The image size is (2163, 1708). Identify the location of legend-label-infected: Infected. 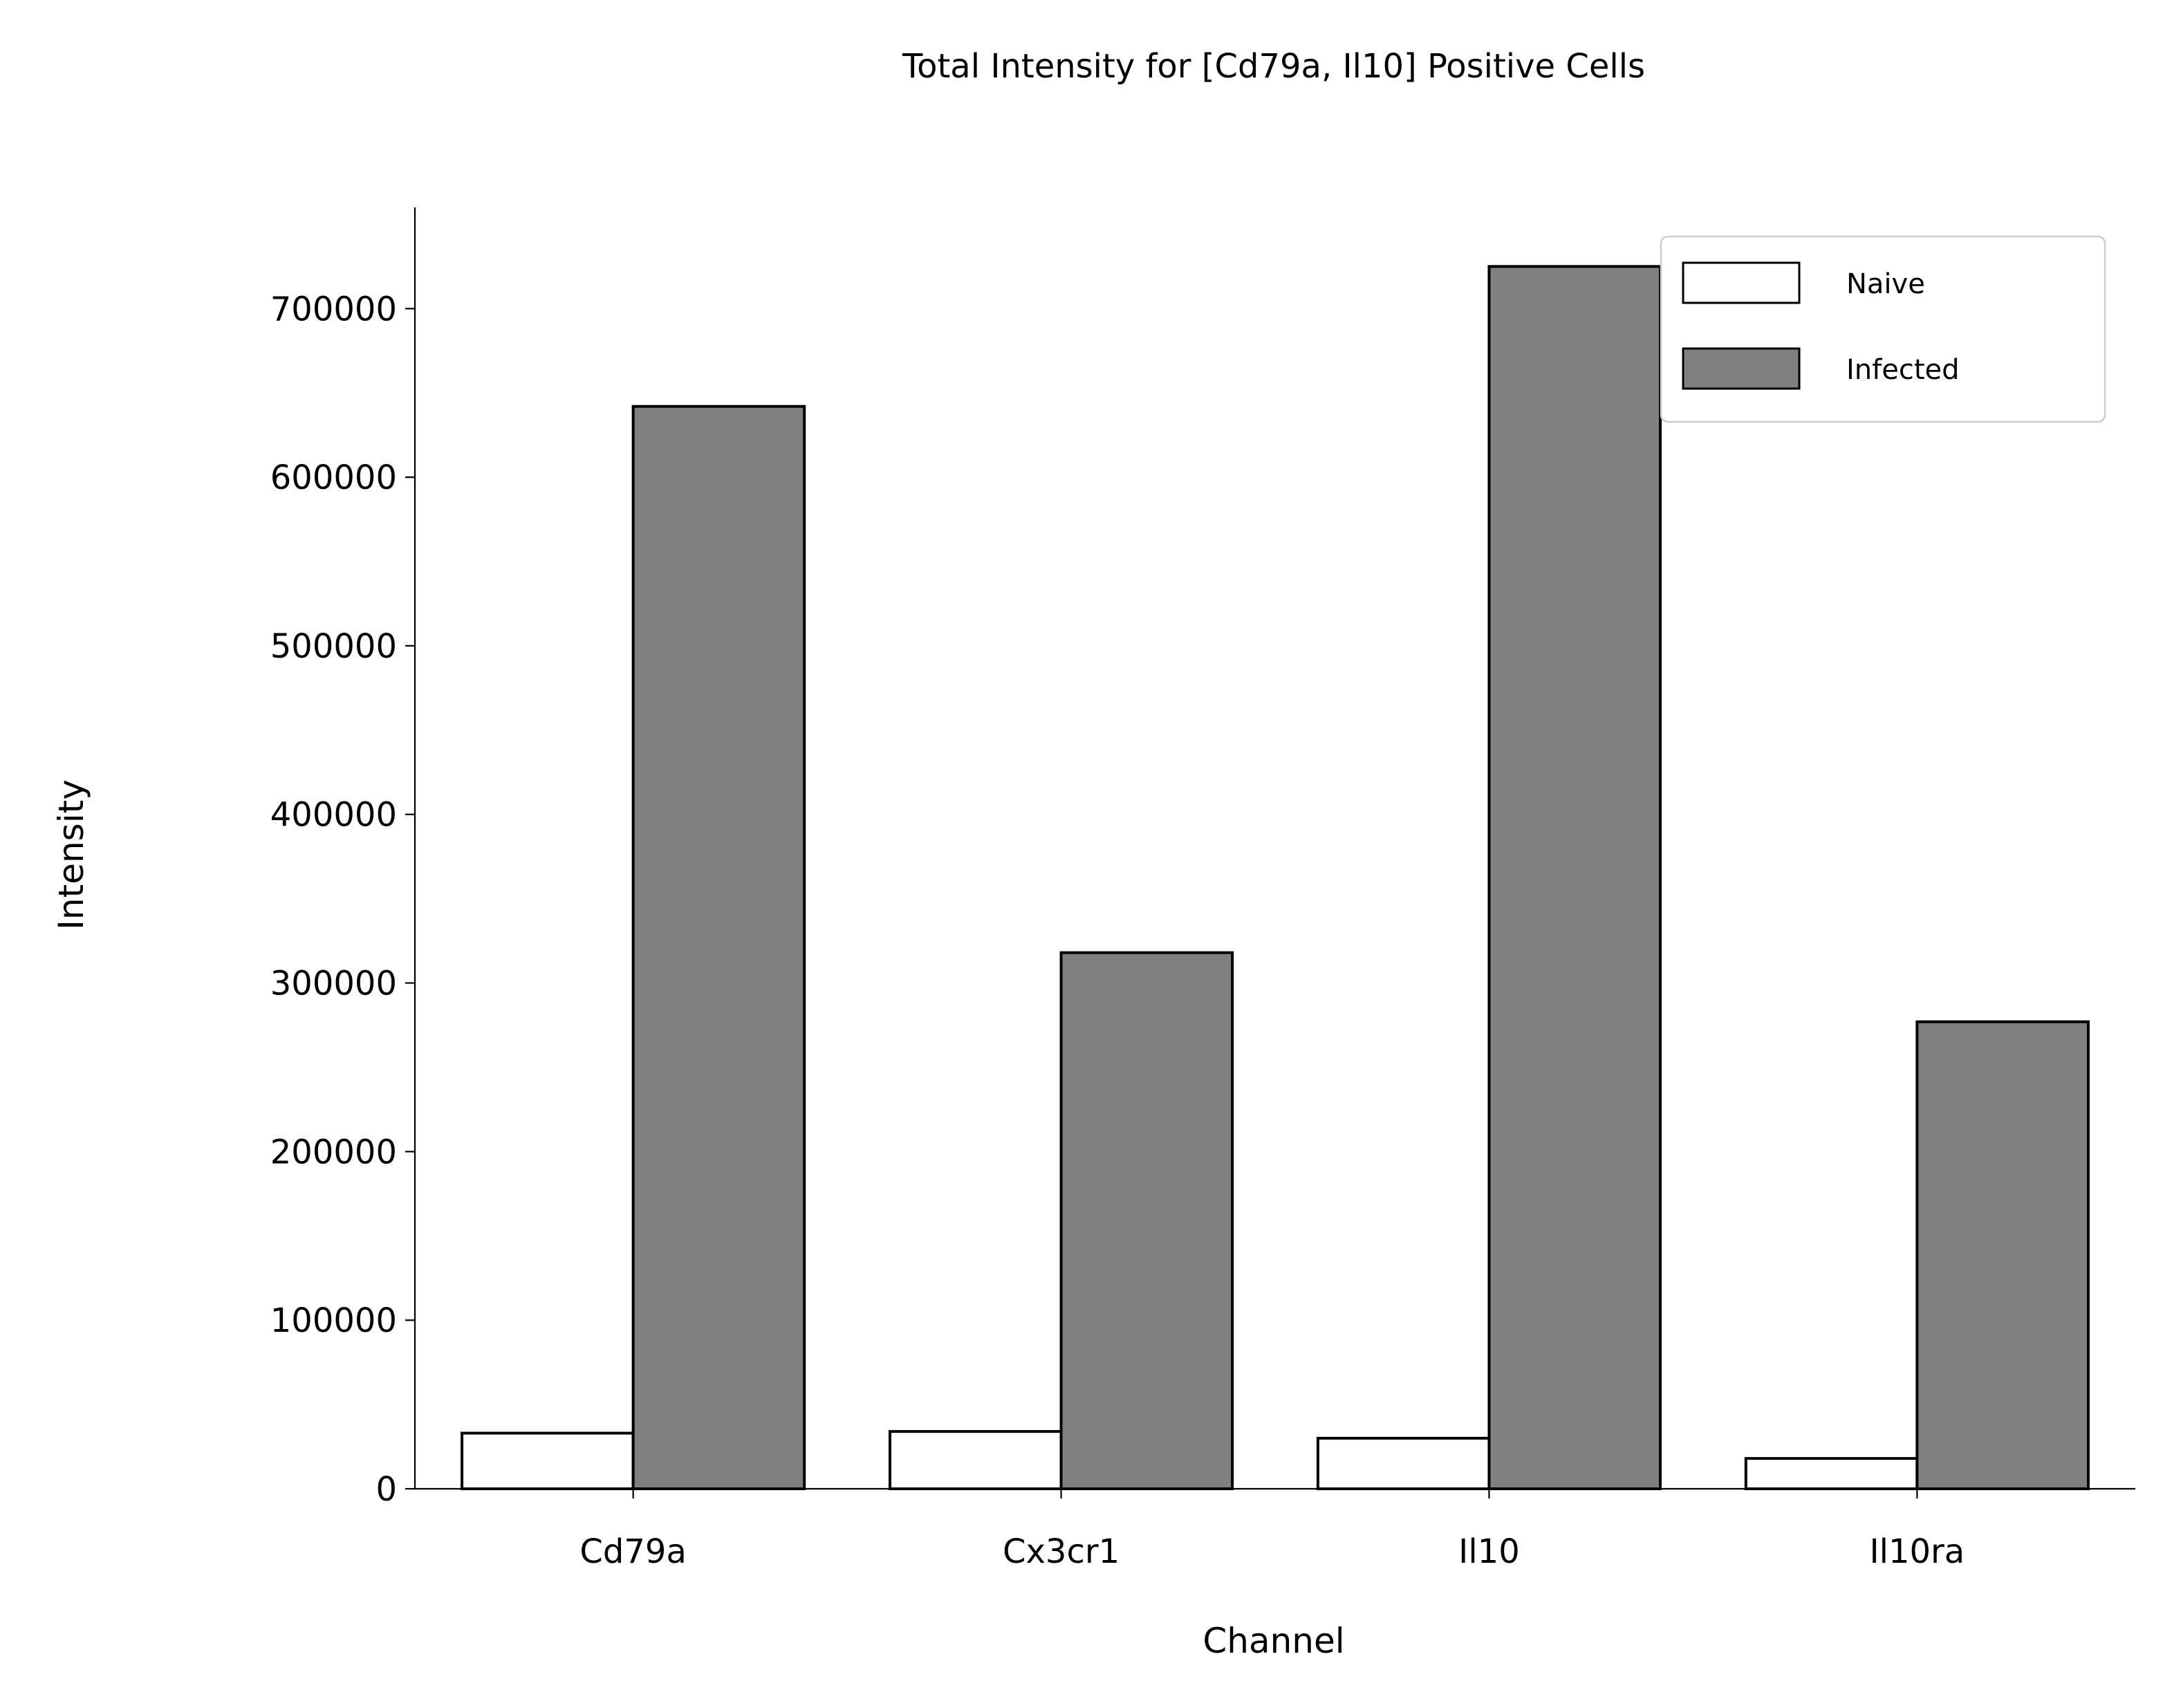
(1903, 370).